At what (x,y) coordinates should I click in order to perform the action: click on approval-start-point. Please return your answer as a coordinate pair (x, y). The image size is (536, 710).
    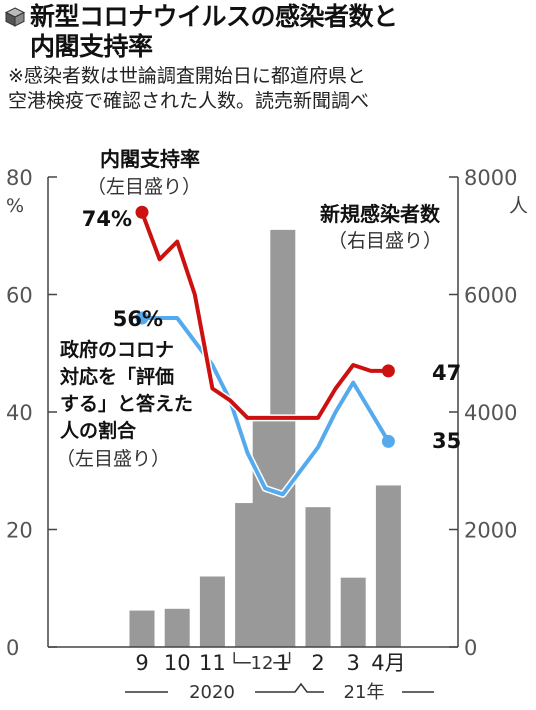
    Looking at the image, I should click on (142, 212).